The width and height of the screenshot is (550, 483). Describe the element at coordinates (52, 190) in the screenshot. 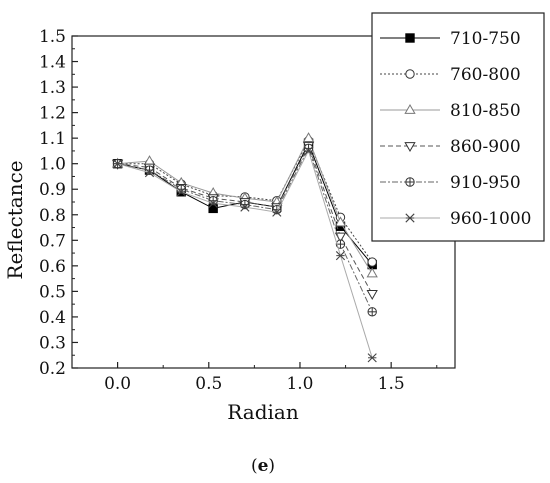

I see `y-tick-label: 0.9` at that location.